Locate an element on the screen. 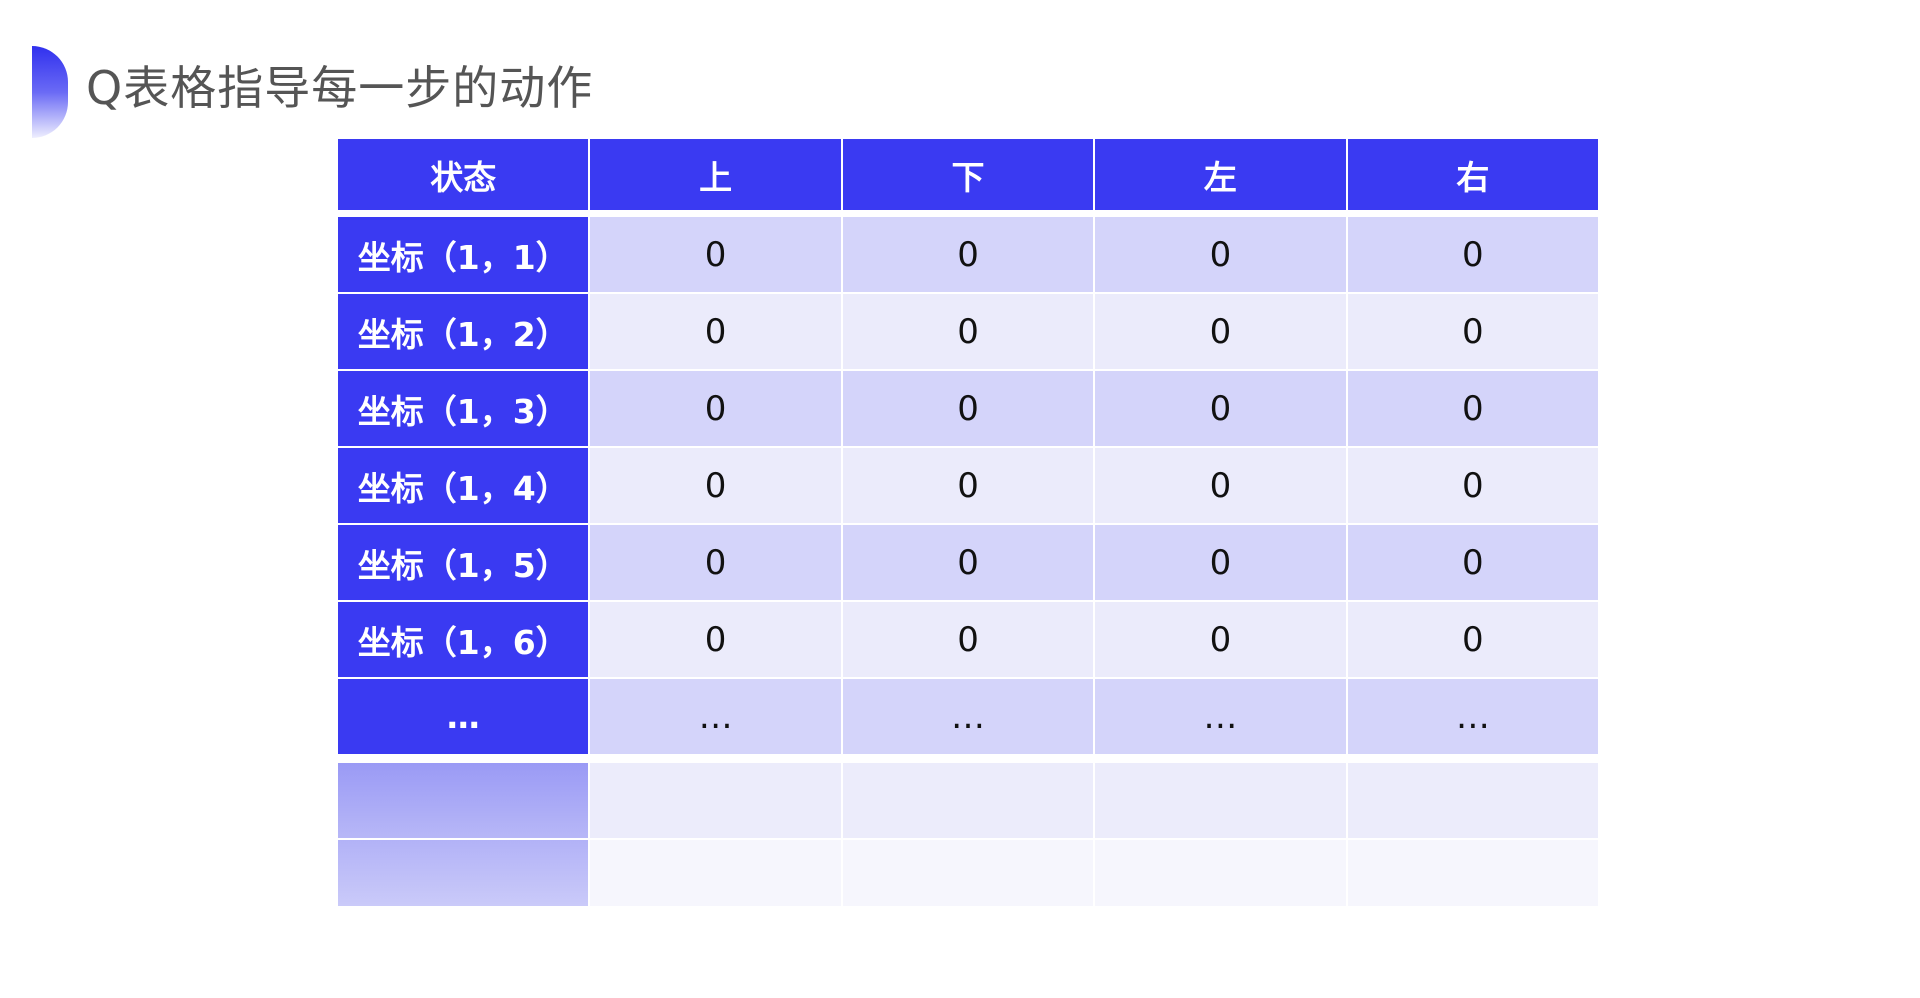 This screenshot has height=998, width=1920. table-row: 坐标（1，4） 0 0 0 0 is located at coordinates (968, 485).